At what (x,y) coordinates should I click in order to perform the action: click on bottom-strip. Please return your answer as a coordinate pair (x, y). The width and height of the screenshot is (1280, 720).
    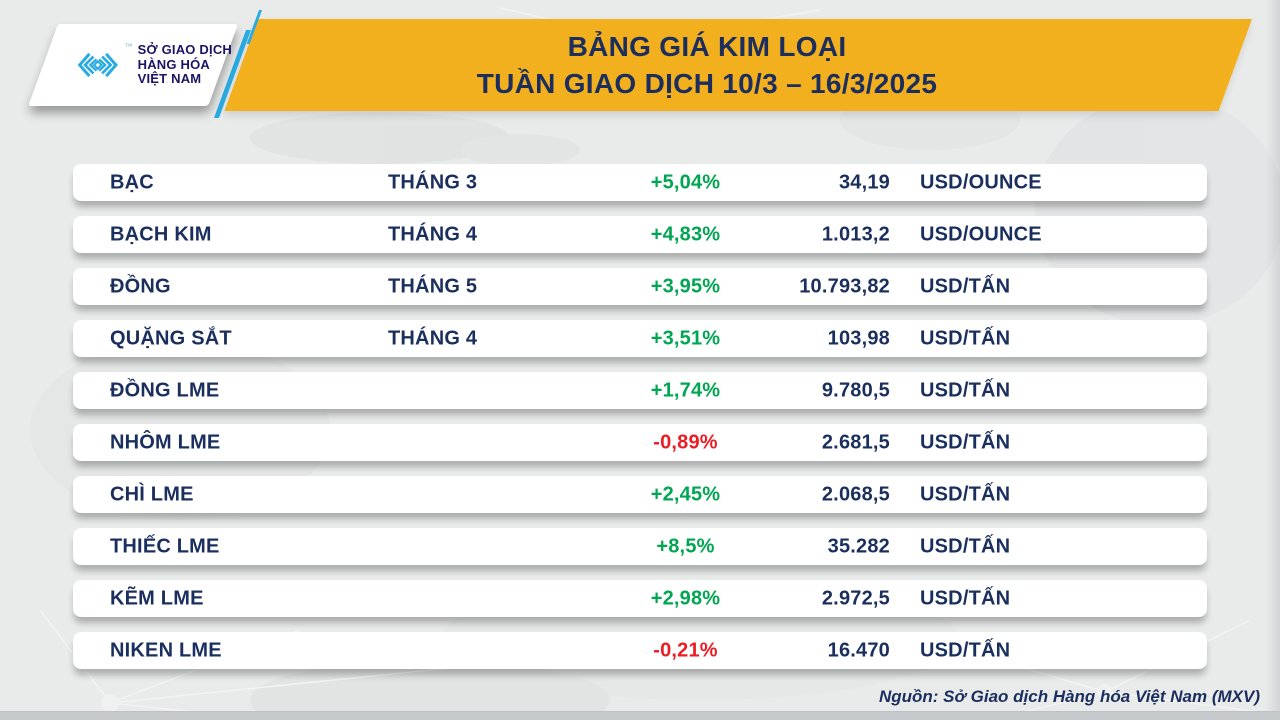
    Looking at the image, I should click on (640, 715).